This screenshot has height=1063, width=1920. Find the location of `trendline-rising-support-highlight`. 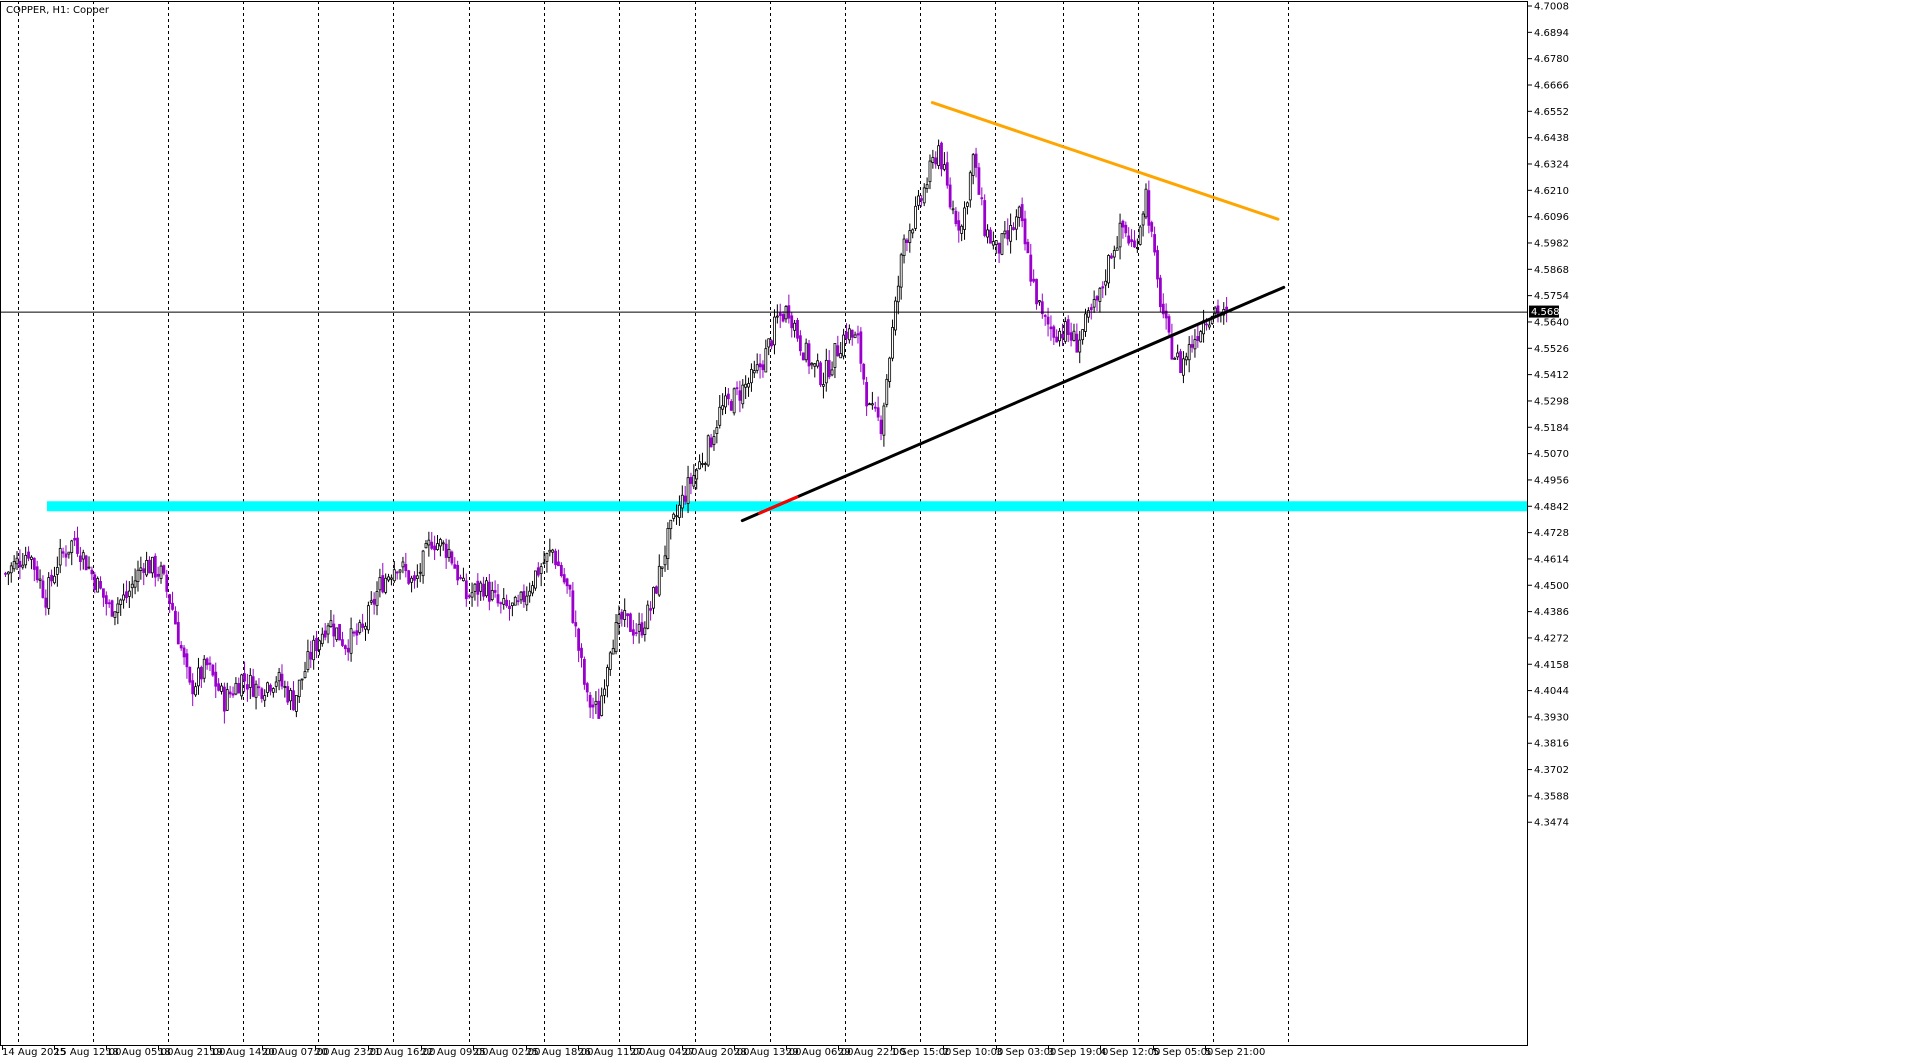

trendline-rising-support-highlight is located at coordinates (778, 505).